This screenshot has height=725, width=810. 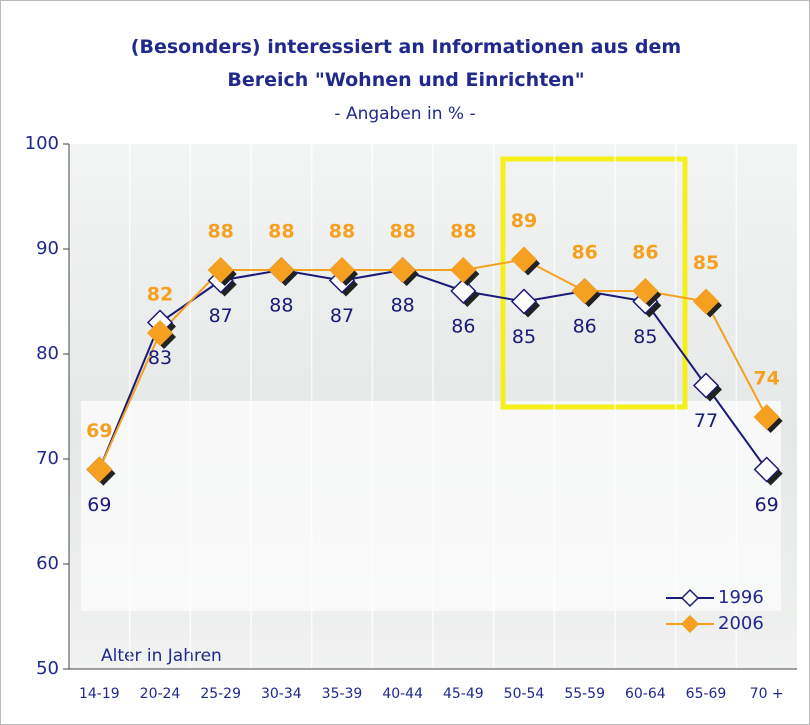 I want to click on x-tick-label: 65-69, so click(x=706, y=694).